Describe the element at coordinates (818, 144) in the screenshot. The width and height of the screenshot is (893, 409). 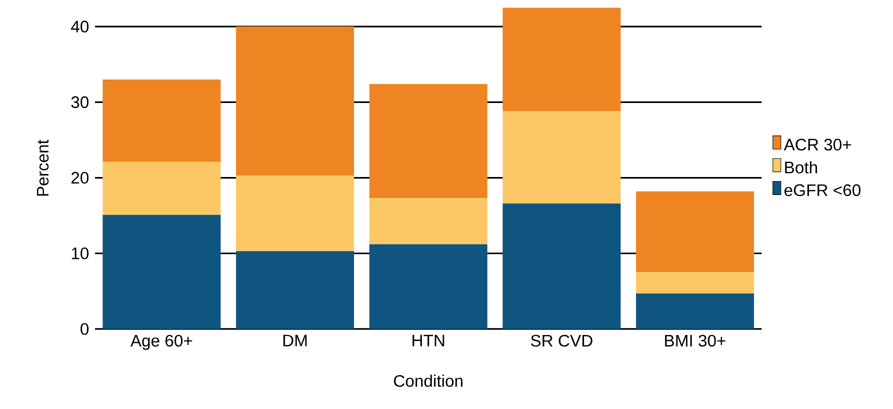
I see `legend-label: ACR 30+` at that location.